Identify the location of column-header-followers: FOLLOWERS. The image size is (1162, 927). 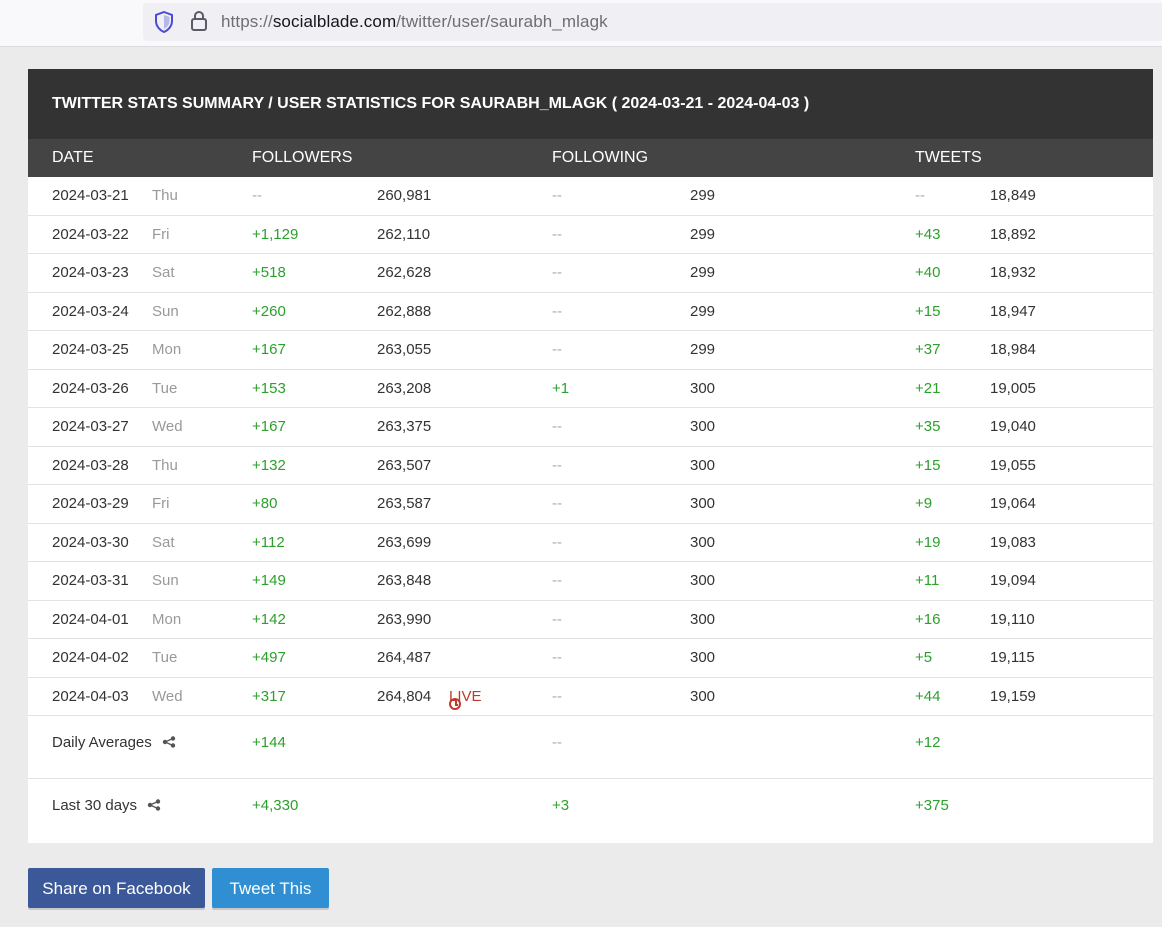
(302, 157).